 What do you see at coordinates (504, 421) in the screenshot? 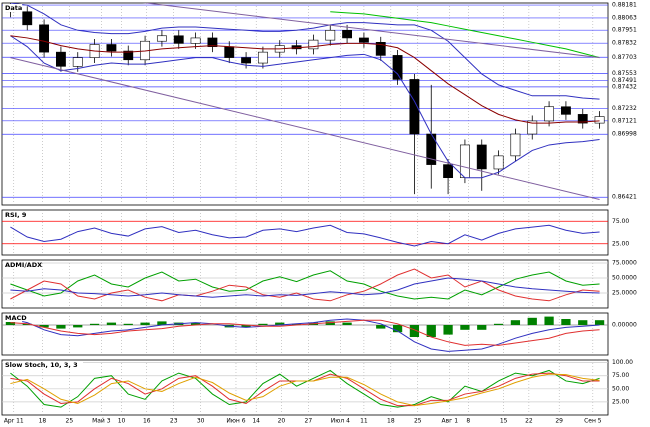
I see `x-tick-label: 15` at bounding box center [504, 421].